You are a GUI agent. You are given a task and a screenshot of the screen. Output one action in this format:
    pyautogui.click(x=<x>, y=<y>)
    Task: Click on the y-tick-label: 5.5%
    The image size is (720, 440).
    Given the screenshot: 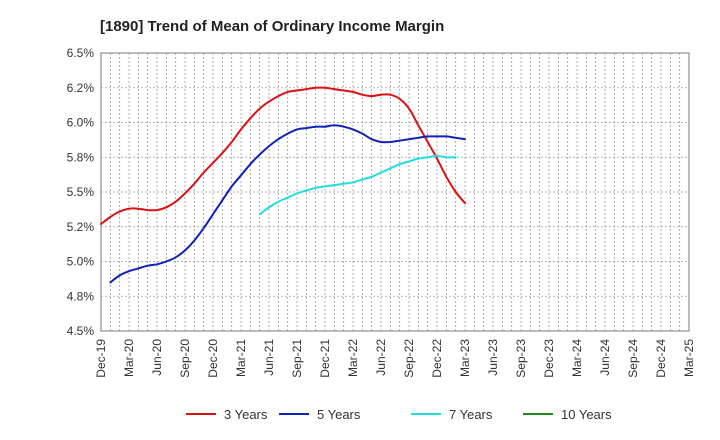 What is the action you would take?
    pyautogui.click(x=81, y=192)
    